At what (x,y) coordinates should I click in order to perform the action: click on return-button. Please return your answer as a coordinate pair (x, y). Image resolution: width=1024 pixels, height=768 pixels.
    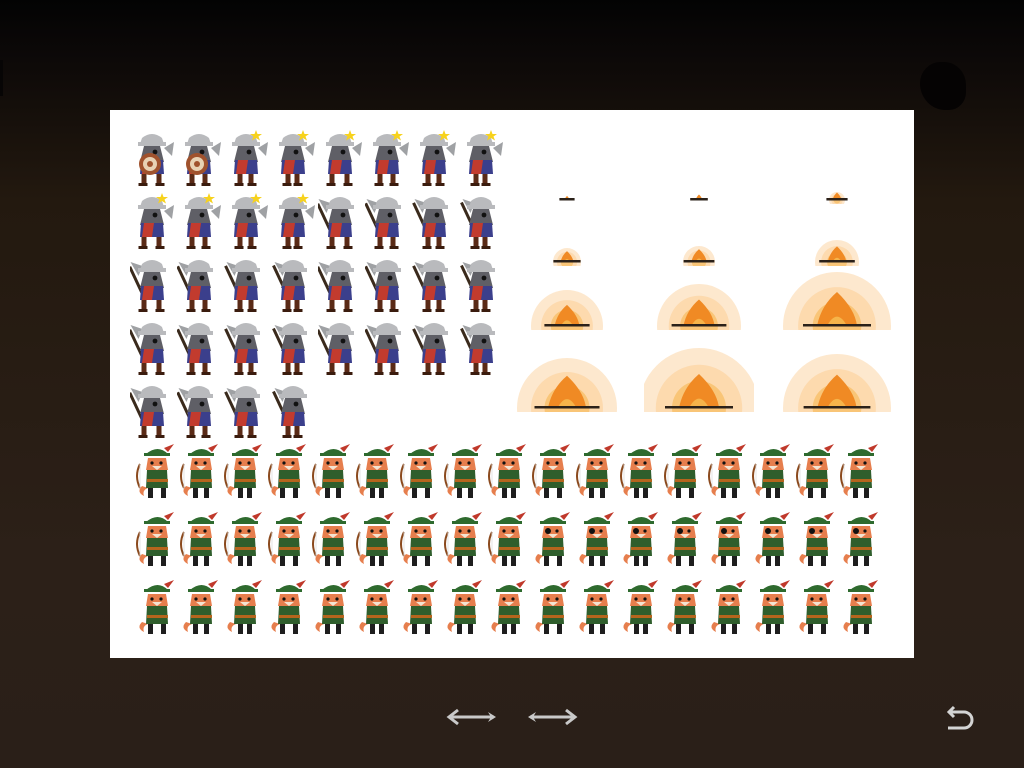
    Looking at the image, I should click on (958, 720).